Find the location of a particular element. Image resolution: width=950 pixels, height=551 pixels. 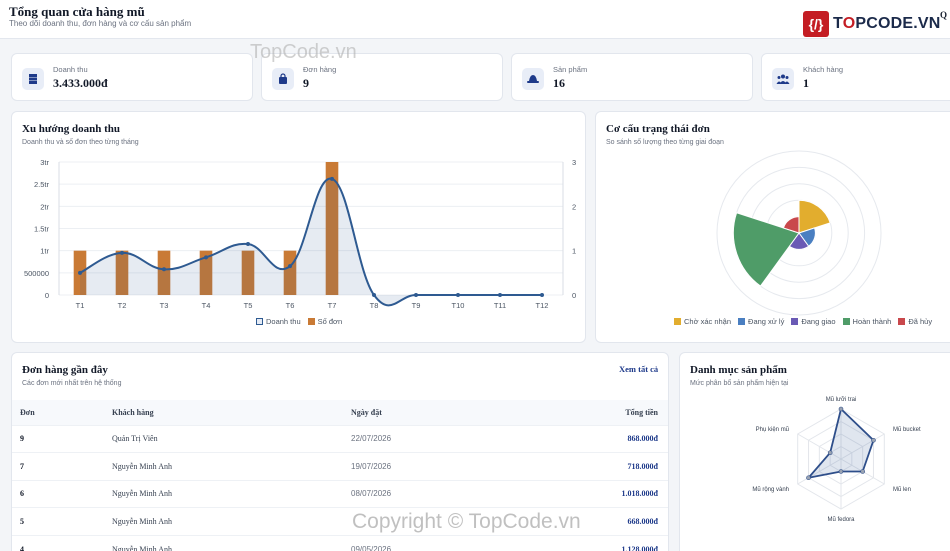

x-tick-label: T6 is located at coordinates (290, 305).